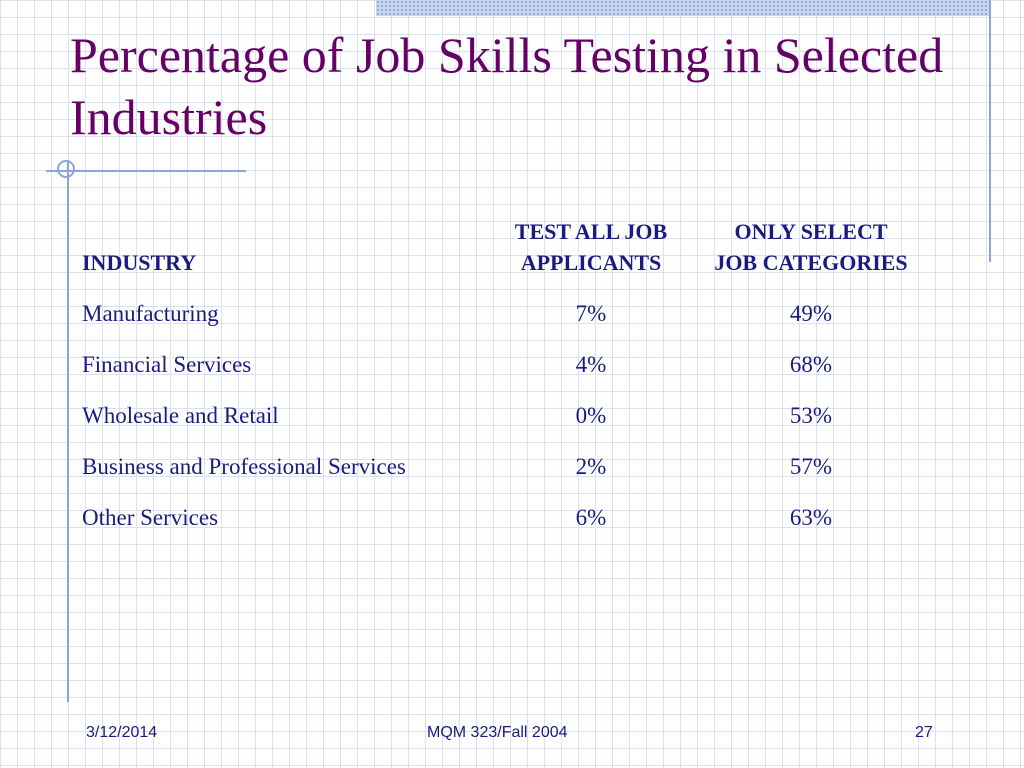  What do you see at coordinates (591, 364) in the screenshot?
I see `test-all-cell: 4%` at bounding box center [591, 364].